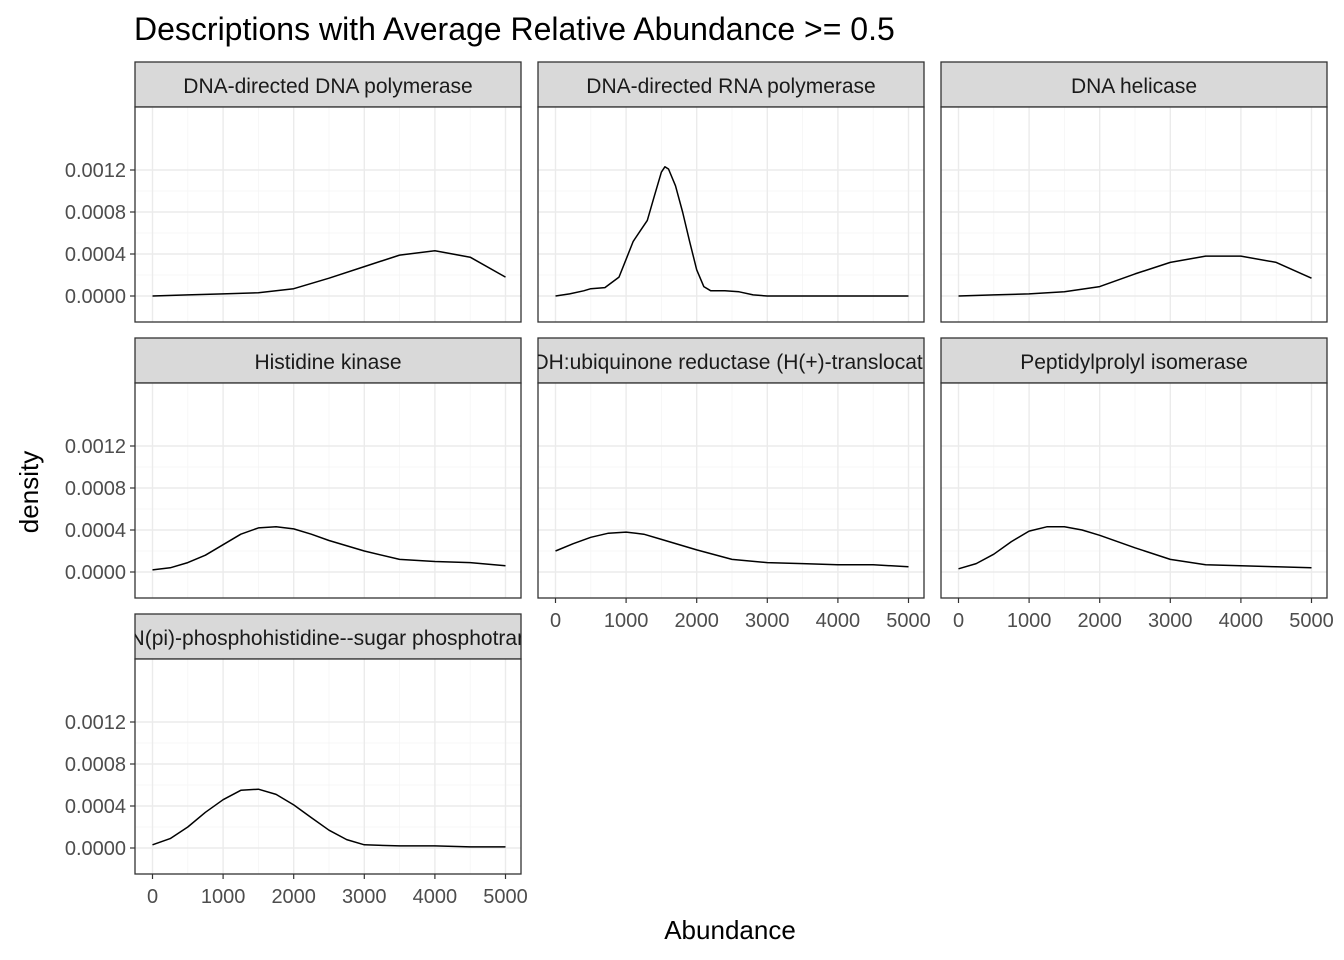  What do you see at coordinates (1135, 276) in the screenshot?
I see `density-curve-dna-helicase` at bounding box center [1135, 276].